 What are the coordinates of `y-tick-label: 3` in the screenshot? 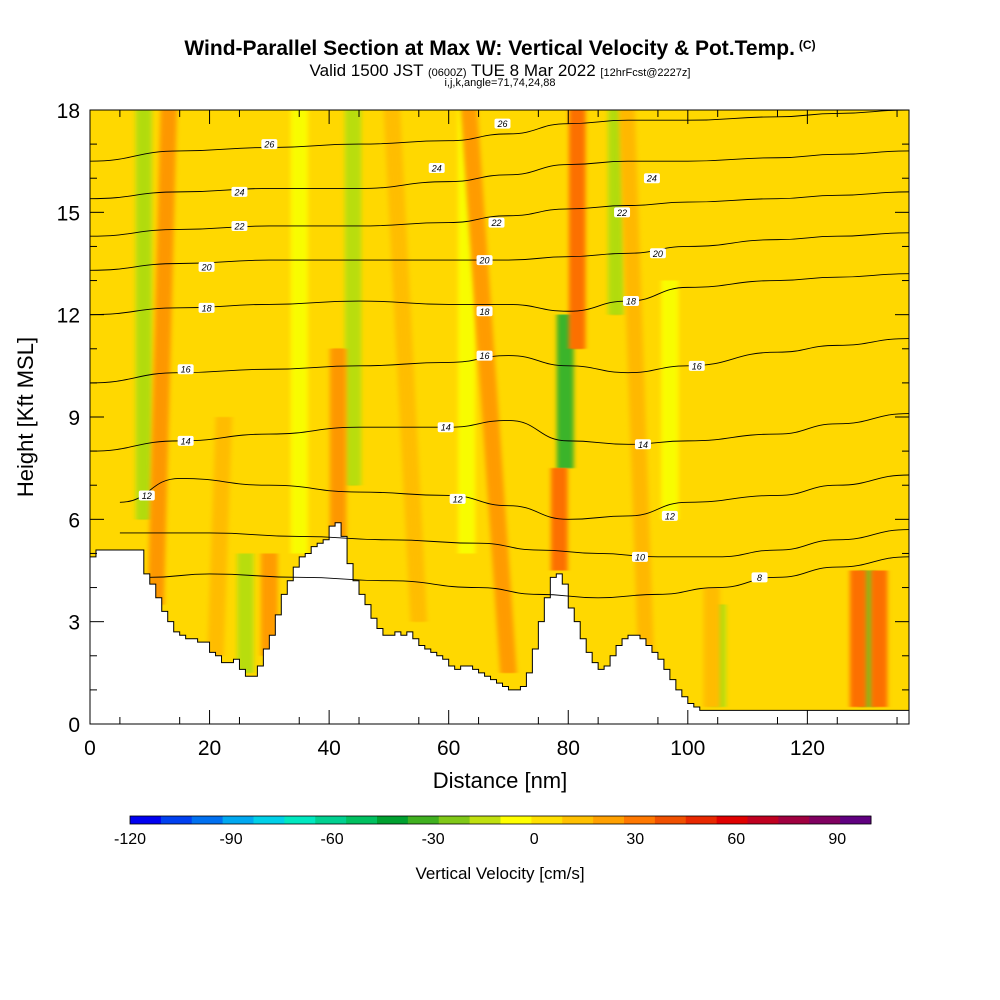 It's located at (74, 623).